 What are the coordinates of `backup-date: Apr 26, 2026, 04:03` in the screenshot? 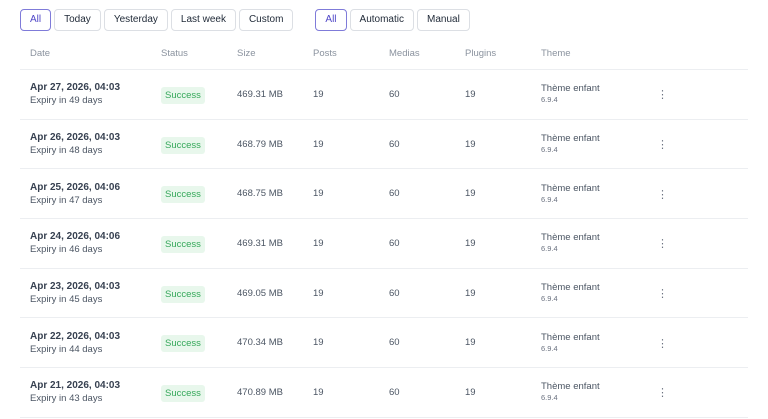 It's located at (75, 138).